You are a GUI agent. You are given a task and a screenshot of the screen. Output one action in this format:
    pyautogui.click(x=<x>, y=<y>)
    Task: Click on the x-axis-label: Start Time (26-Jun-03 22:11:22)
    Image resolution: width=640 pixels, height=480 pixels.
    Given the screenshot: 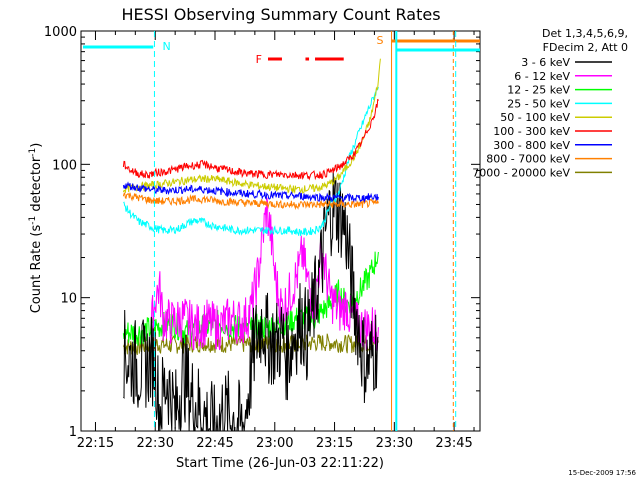 What is the action you would take?
    pyautogui.click(x=280, y=463)
    